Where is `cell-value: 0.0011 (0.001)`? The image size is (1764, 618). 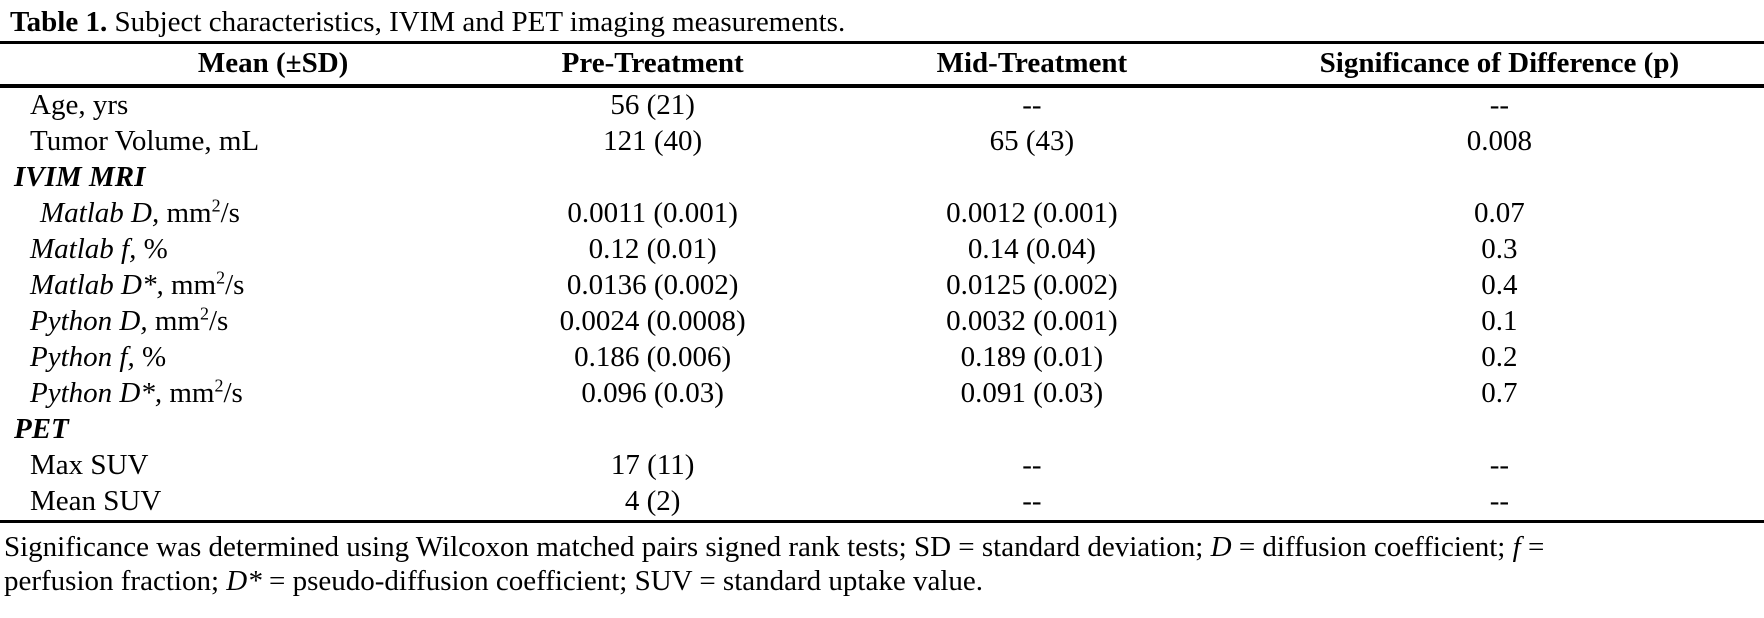 cell-value: 0.0011 (0.001) is located at coordinates (652, 213).